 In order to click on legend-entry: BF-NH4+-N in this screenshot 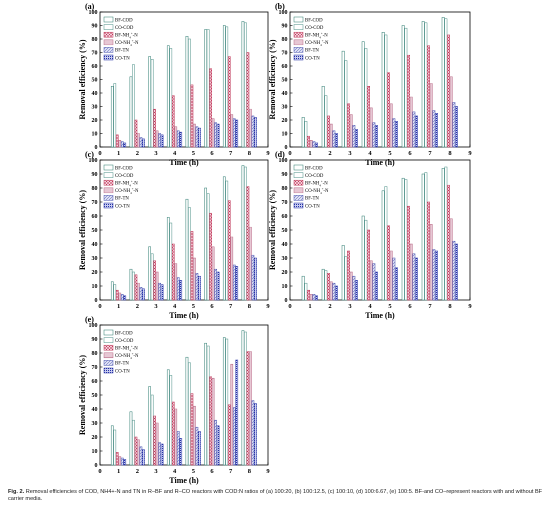, I will do `click(316, 36)`.